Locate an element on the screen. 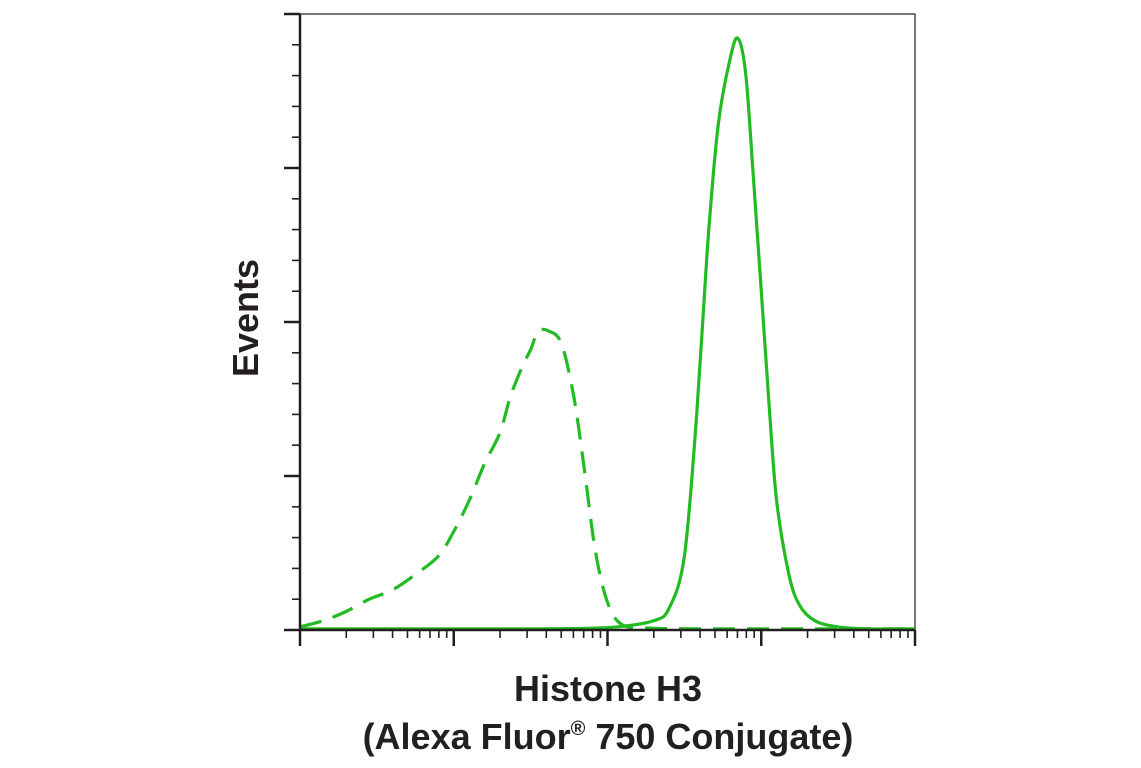  y-axis-ticks is located at coordinates (292, 322).